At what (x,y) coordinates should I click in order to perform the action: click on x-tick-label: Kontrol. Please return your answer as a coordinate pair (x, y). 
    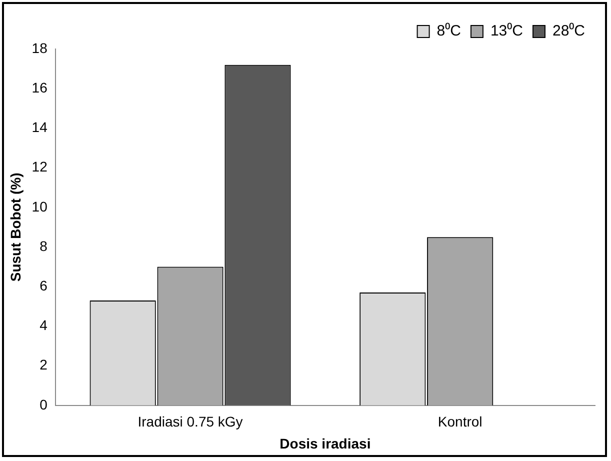
    Looking at the image, I should click on (460, 422).